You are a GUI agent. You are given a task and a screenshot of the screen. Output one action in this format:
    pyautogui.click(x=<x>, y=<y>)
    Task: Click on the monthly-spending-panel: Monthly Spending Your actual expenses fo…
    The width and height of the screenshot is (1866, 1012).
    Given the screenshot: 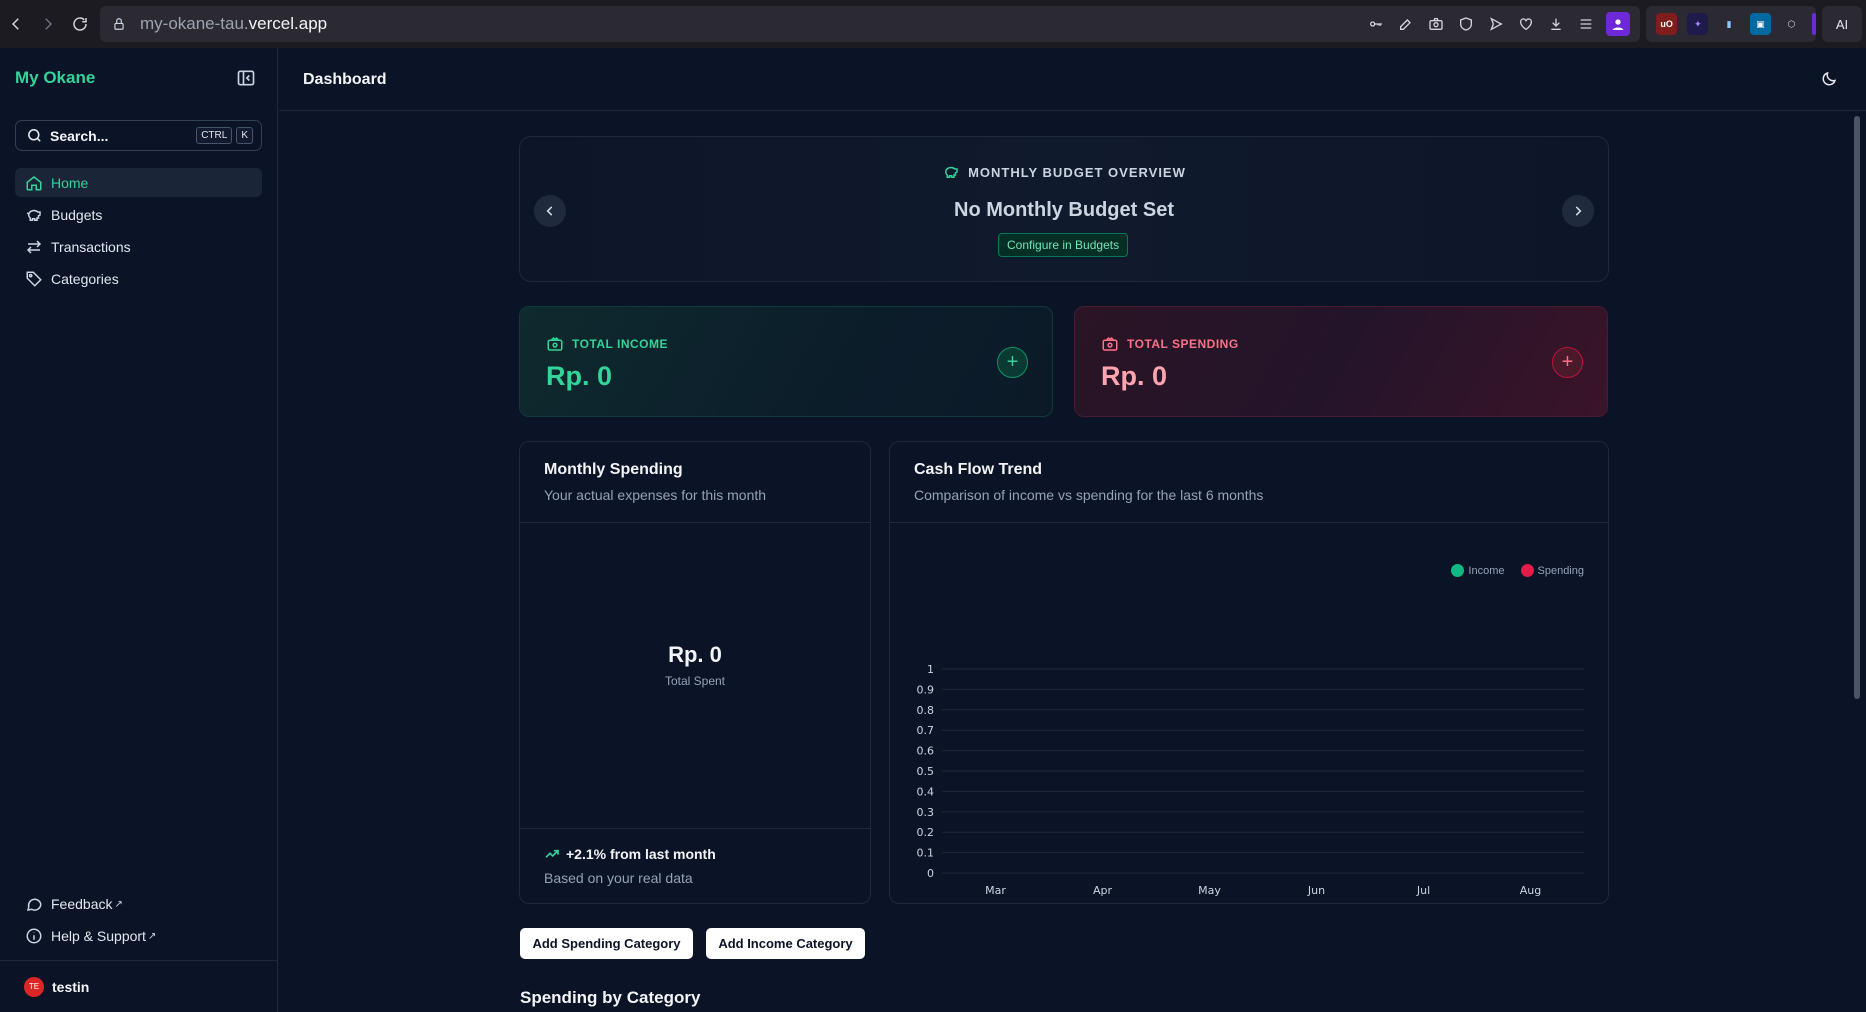 What is the action you would take?
    pyautogui.click(x=695, y=672)
    